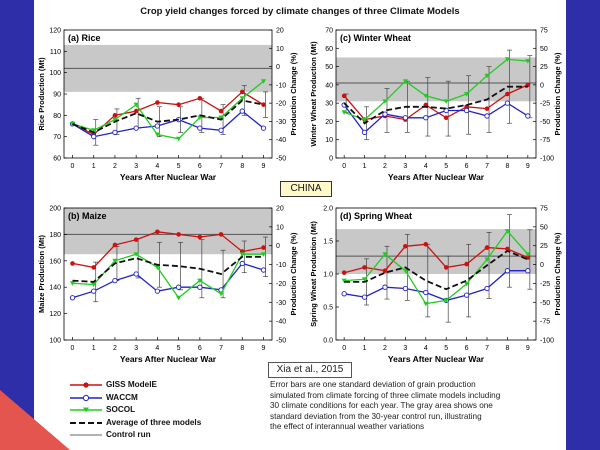  Describe the element at coordinates (154, 422) in the screenshot. I see `legend-label-average: Average of three models` at that location.